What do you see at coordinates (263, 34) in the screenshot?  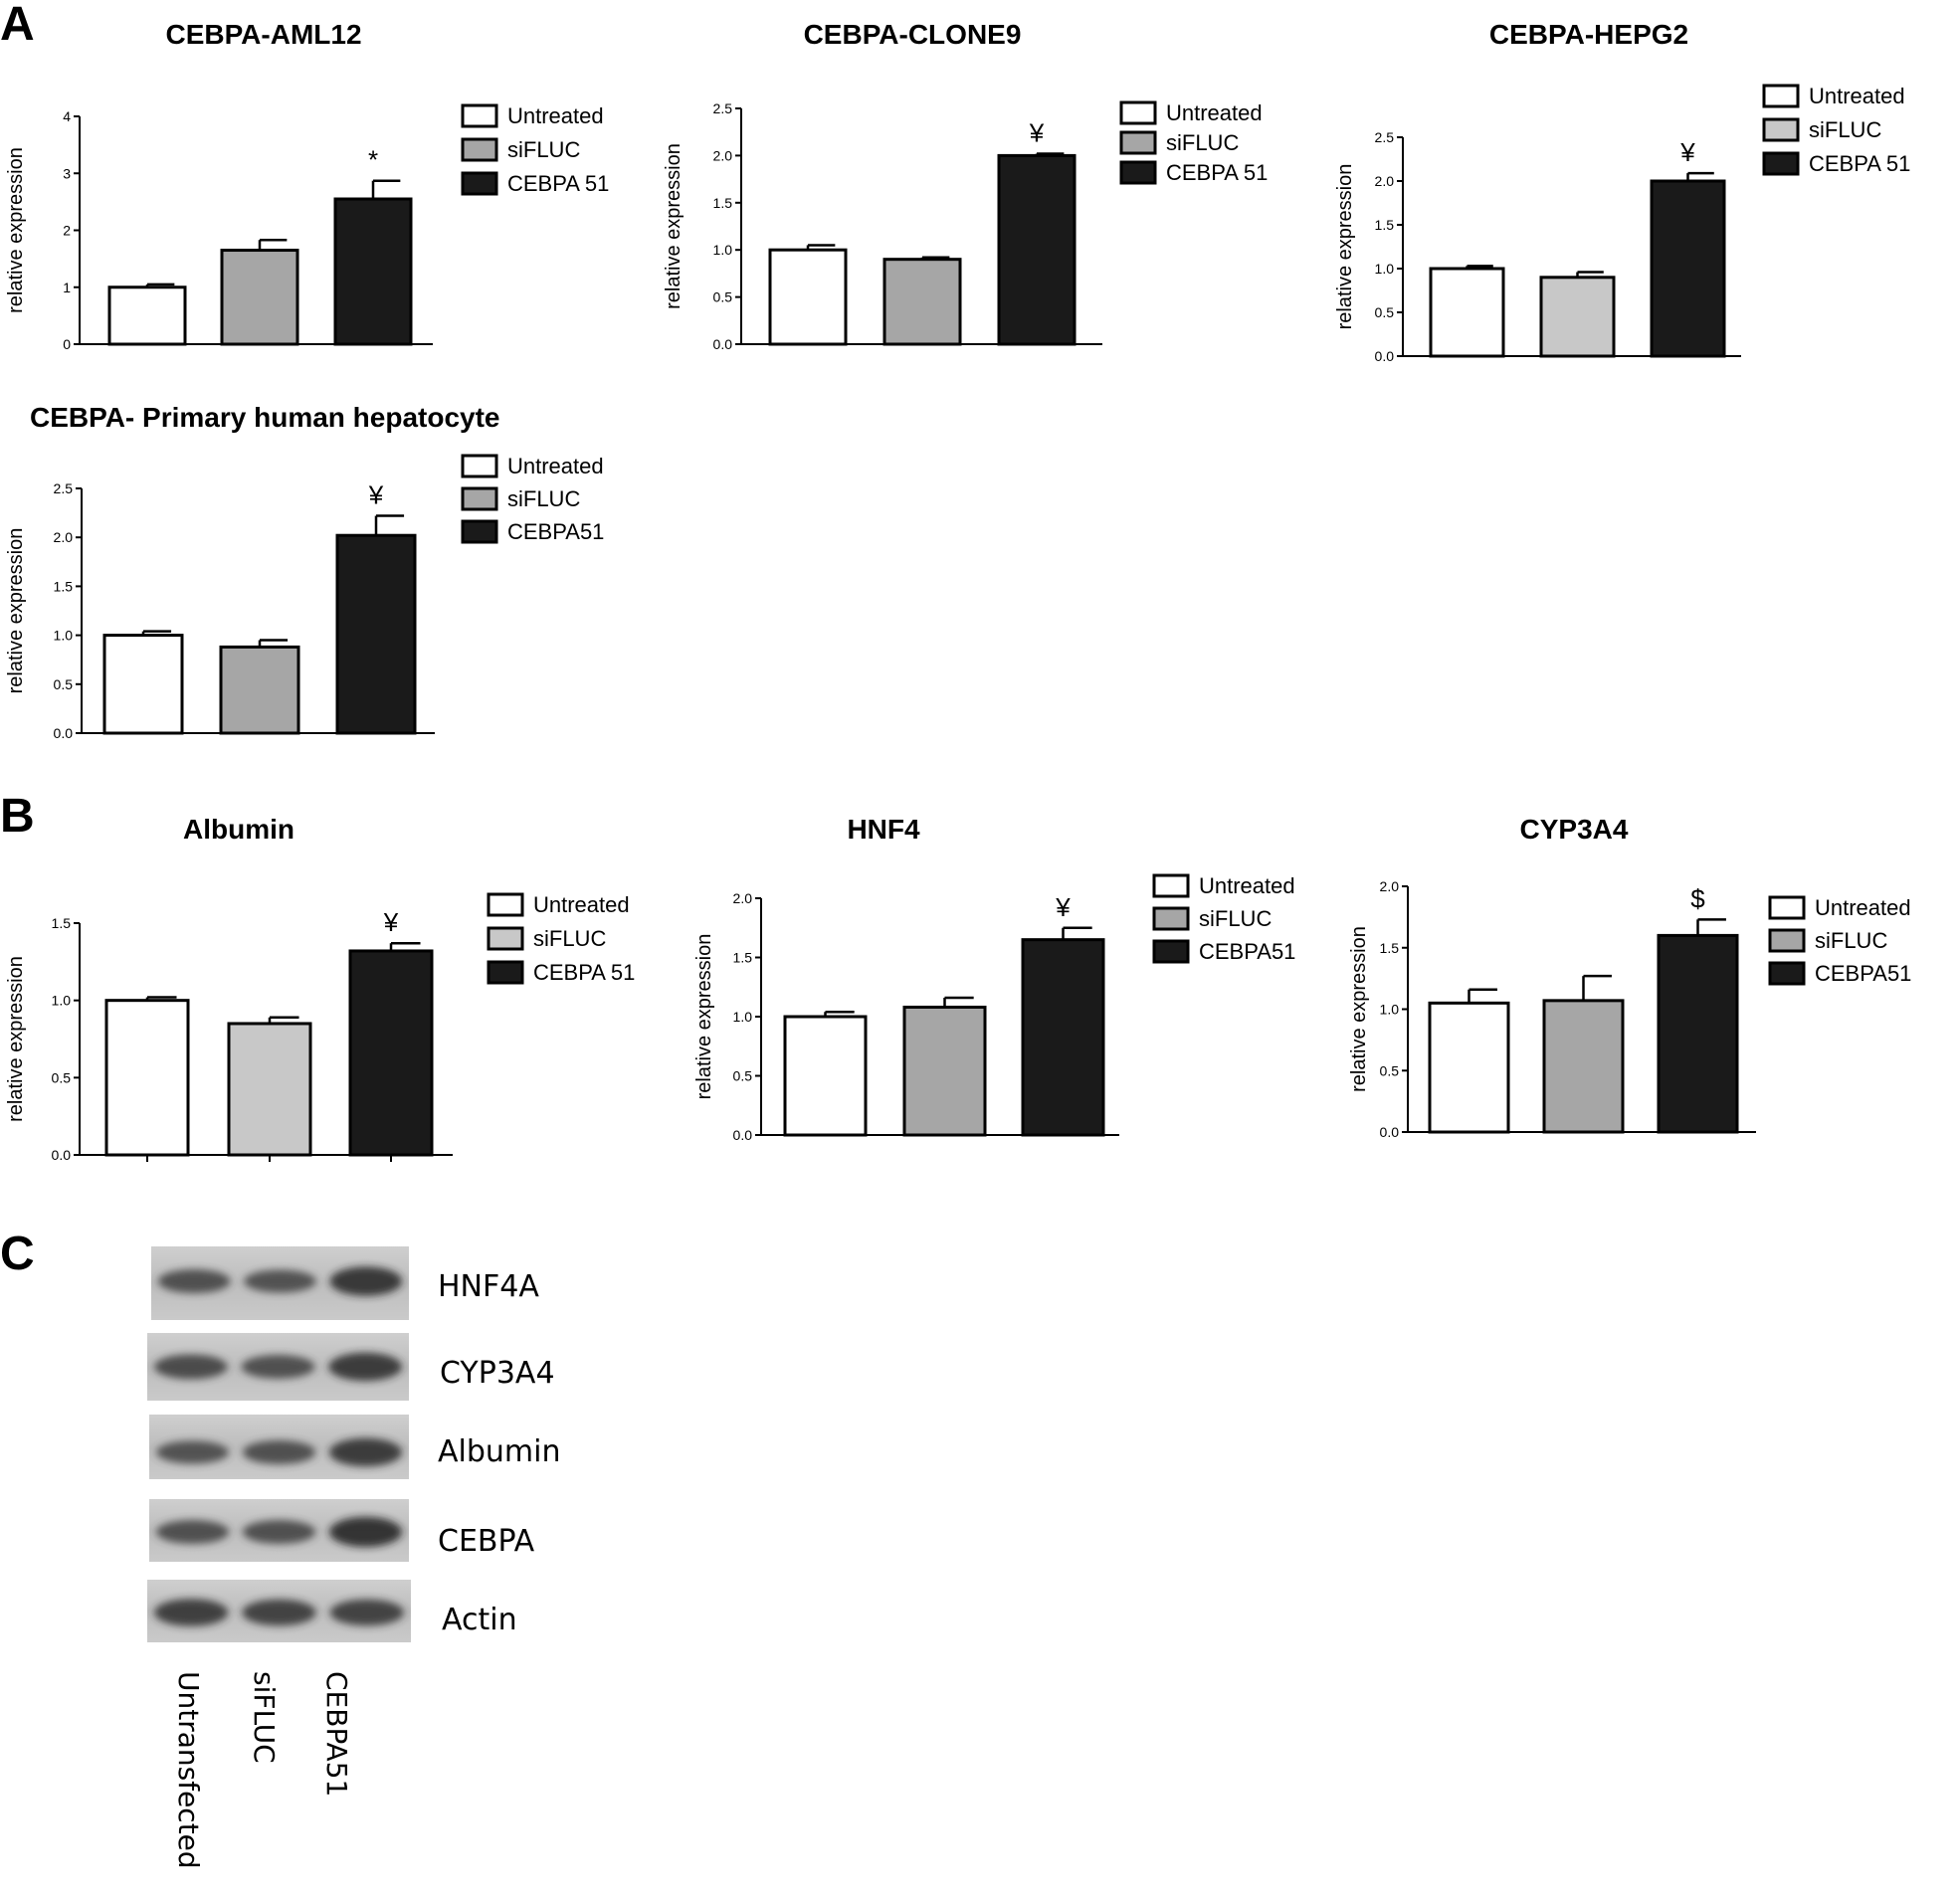 I see `chart-title: CEBPA-AML12` at bounding box center [263, 34].